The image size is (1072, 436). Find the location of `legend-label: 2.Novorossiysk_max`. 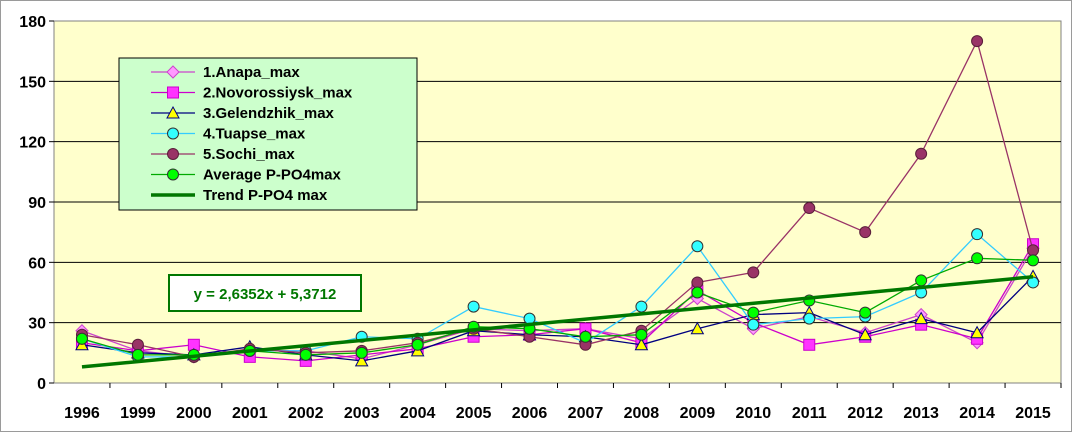

legend-label: 2.Novorossiysk_max is located at coordinates (278, 93).